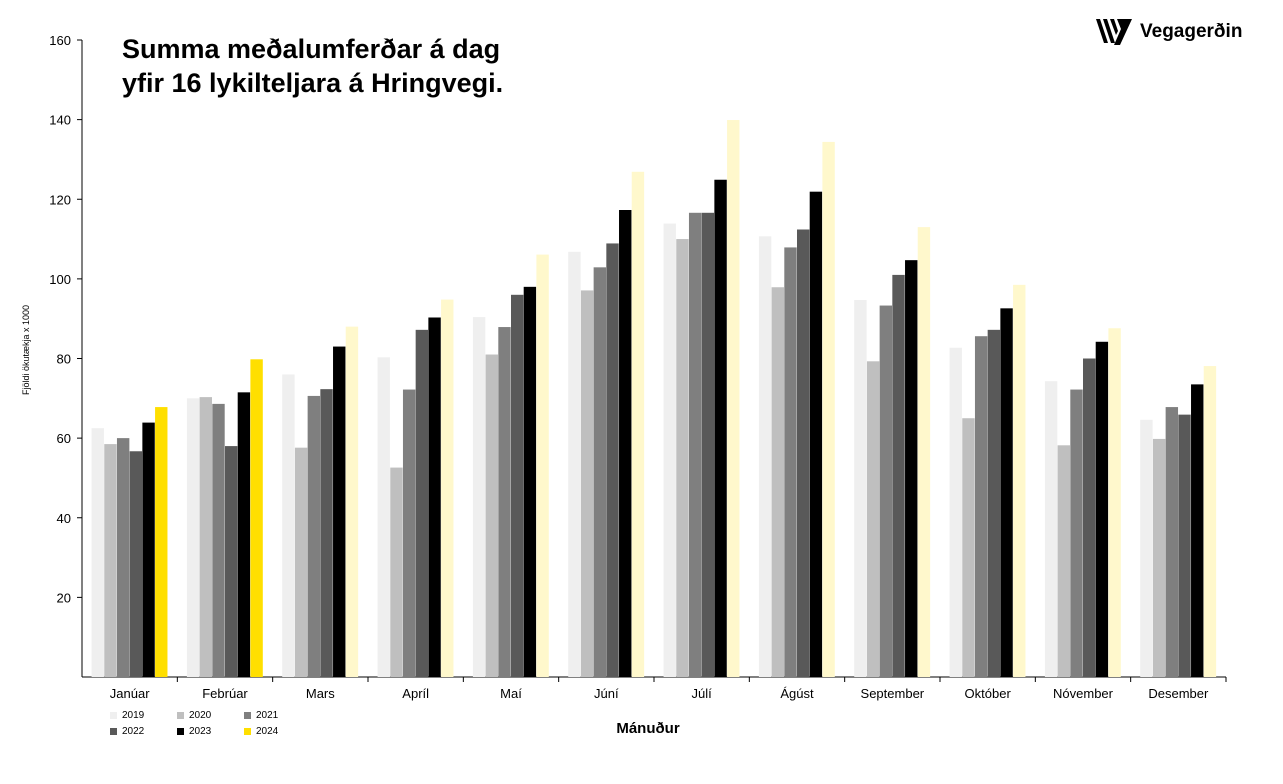 The image size is (1283, 784). Describe the element at coordinates (511, 693) in the screenshot. I see `x-tick-label: Maí` at that location.